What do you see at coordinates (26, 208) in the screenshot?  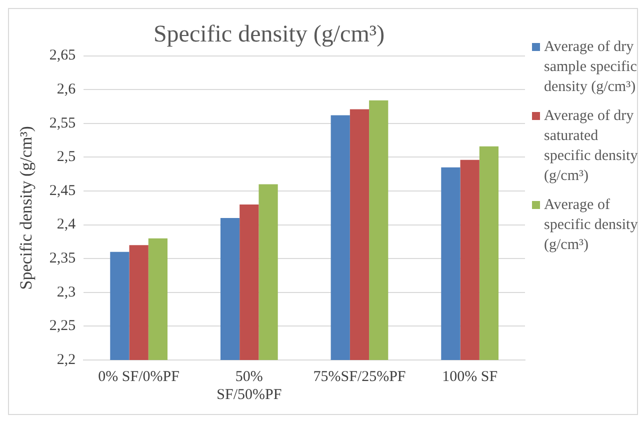 I see `y-axis-title: Specific density (g/cm³)` at bounding box center [26, 208].